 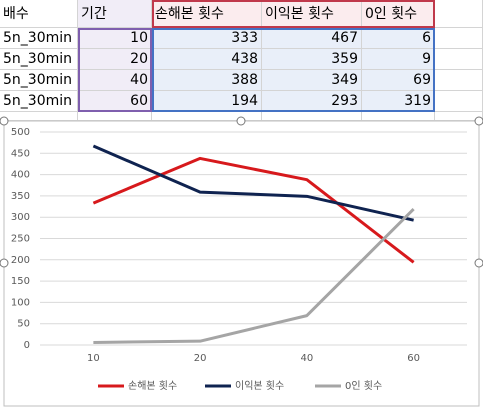 I want to click on cell: 349, so click(x=312, y=80).